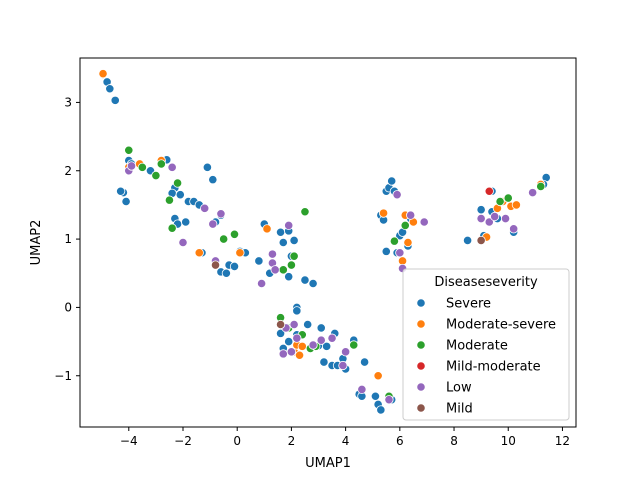  I want to click on y-tick-label: −1, so click(63, 376).